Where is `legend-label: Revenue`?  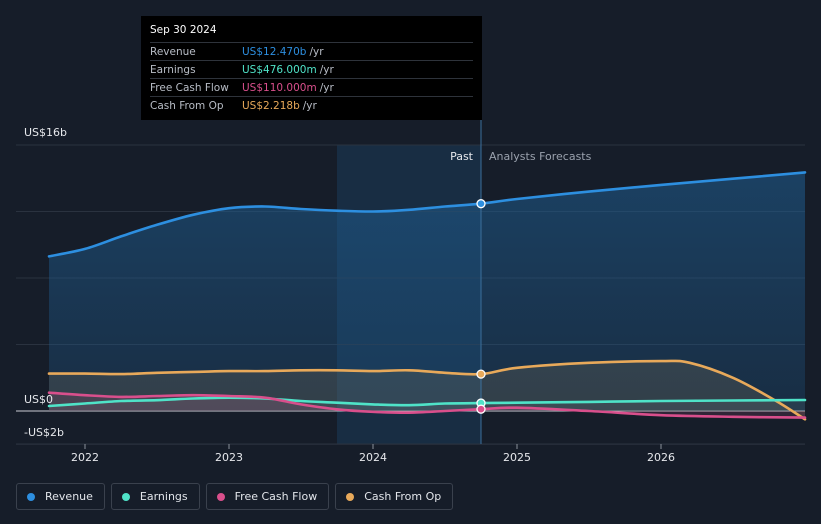
legend-label: Revenue is located at coordinates (69, 496).